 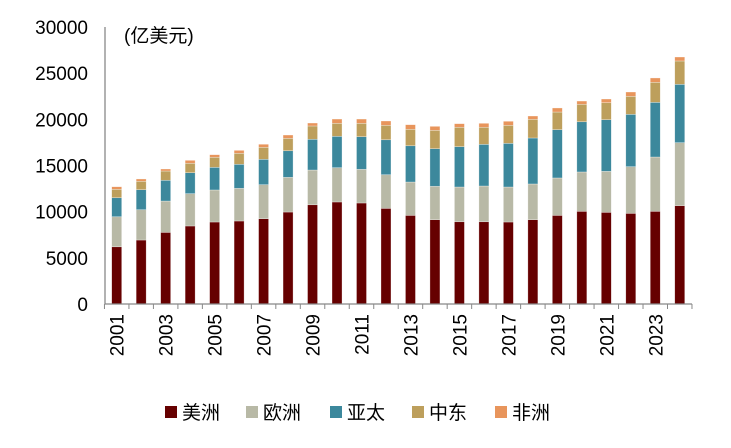 I want to click on legend: 美洲 欧洲 亚太 中东 非洲, so click(x=357, y=413).